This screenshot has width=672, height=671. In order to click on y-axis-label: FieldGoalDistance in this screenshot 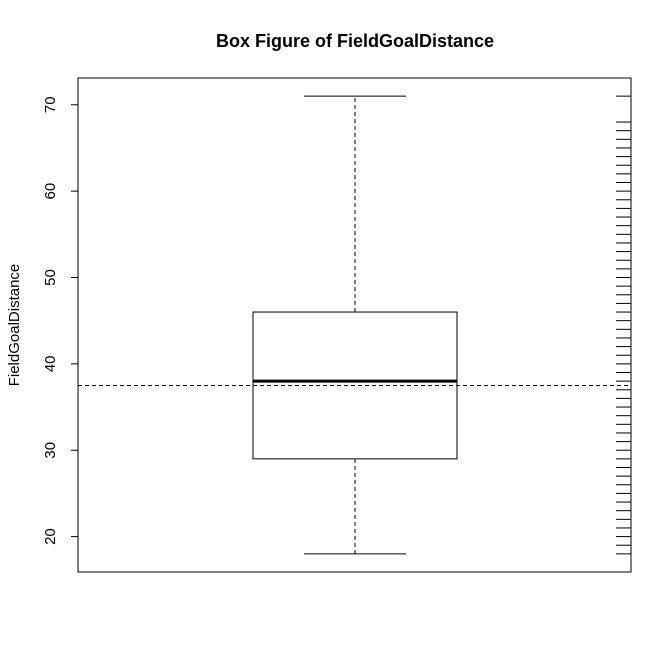, I will do `click(14, 325)`.